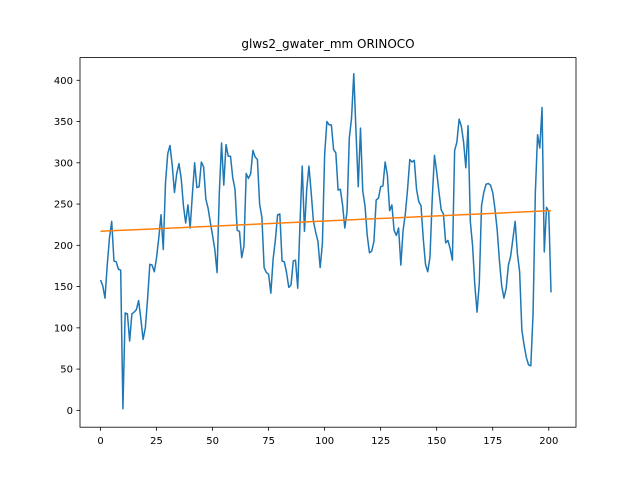 This screenshot has width=640, height=480. I want to click on trend-line, so click(326, 221).